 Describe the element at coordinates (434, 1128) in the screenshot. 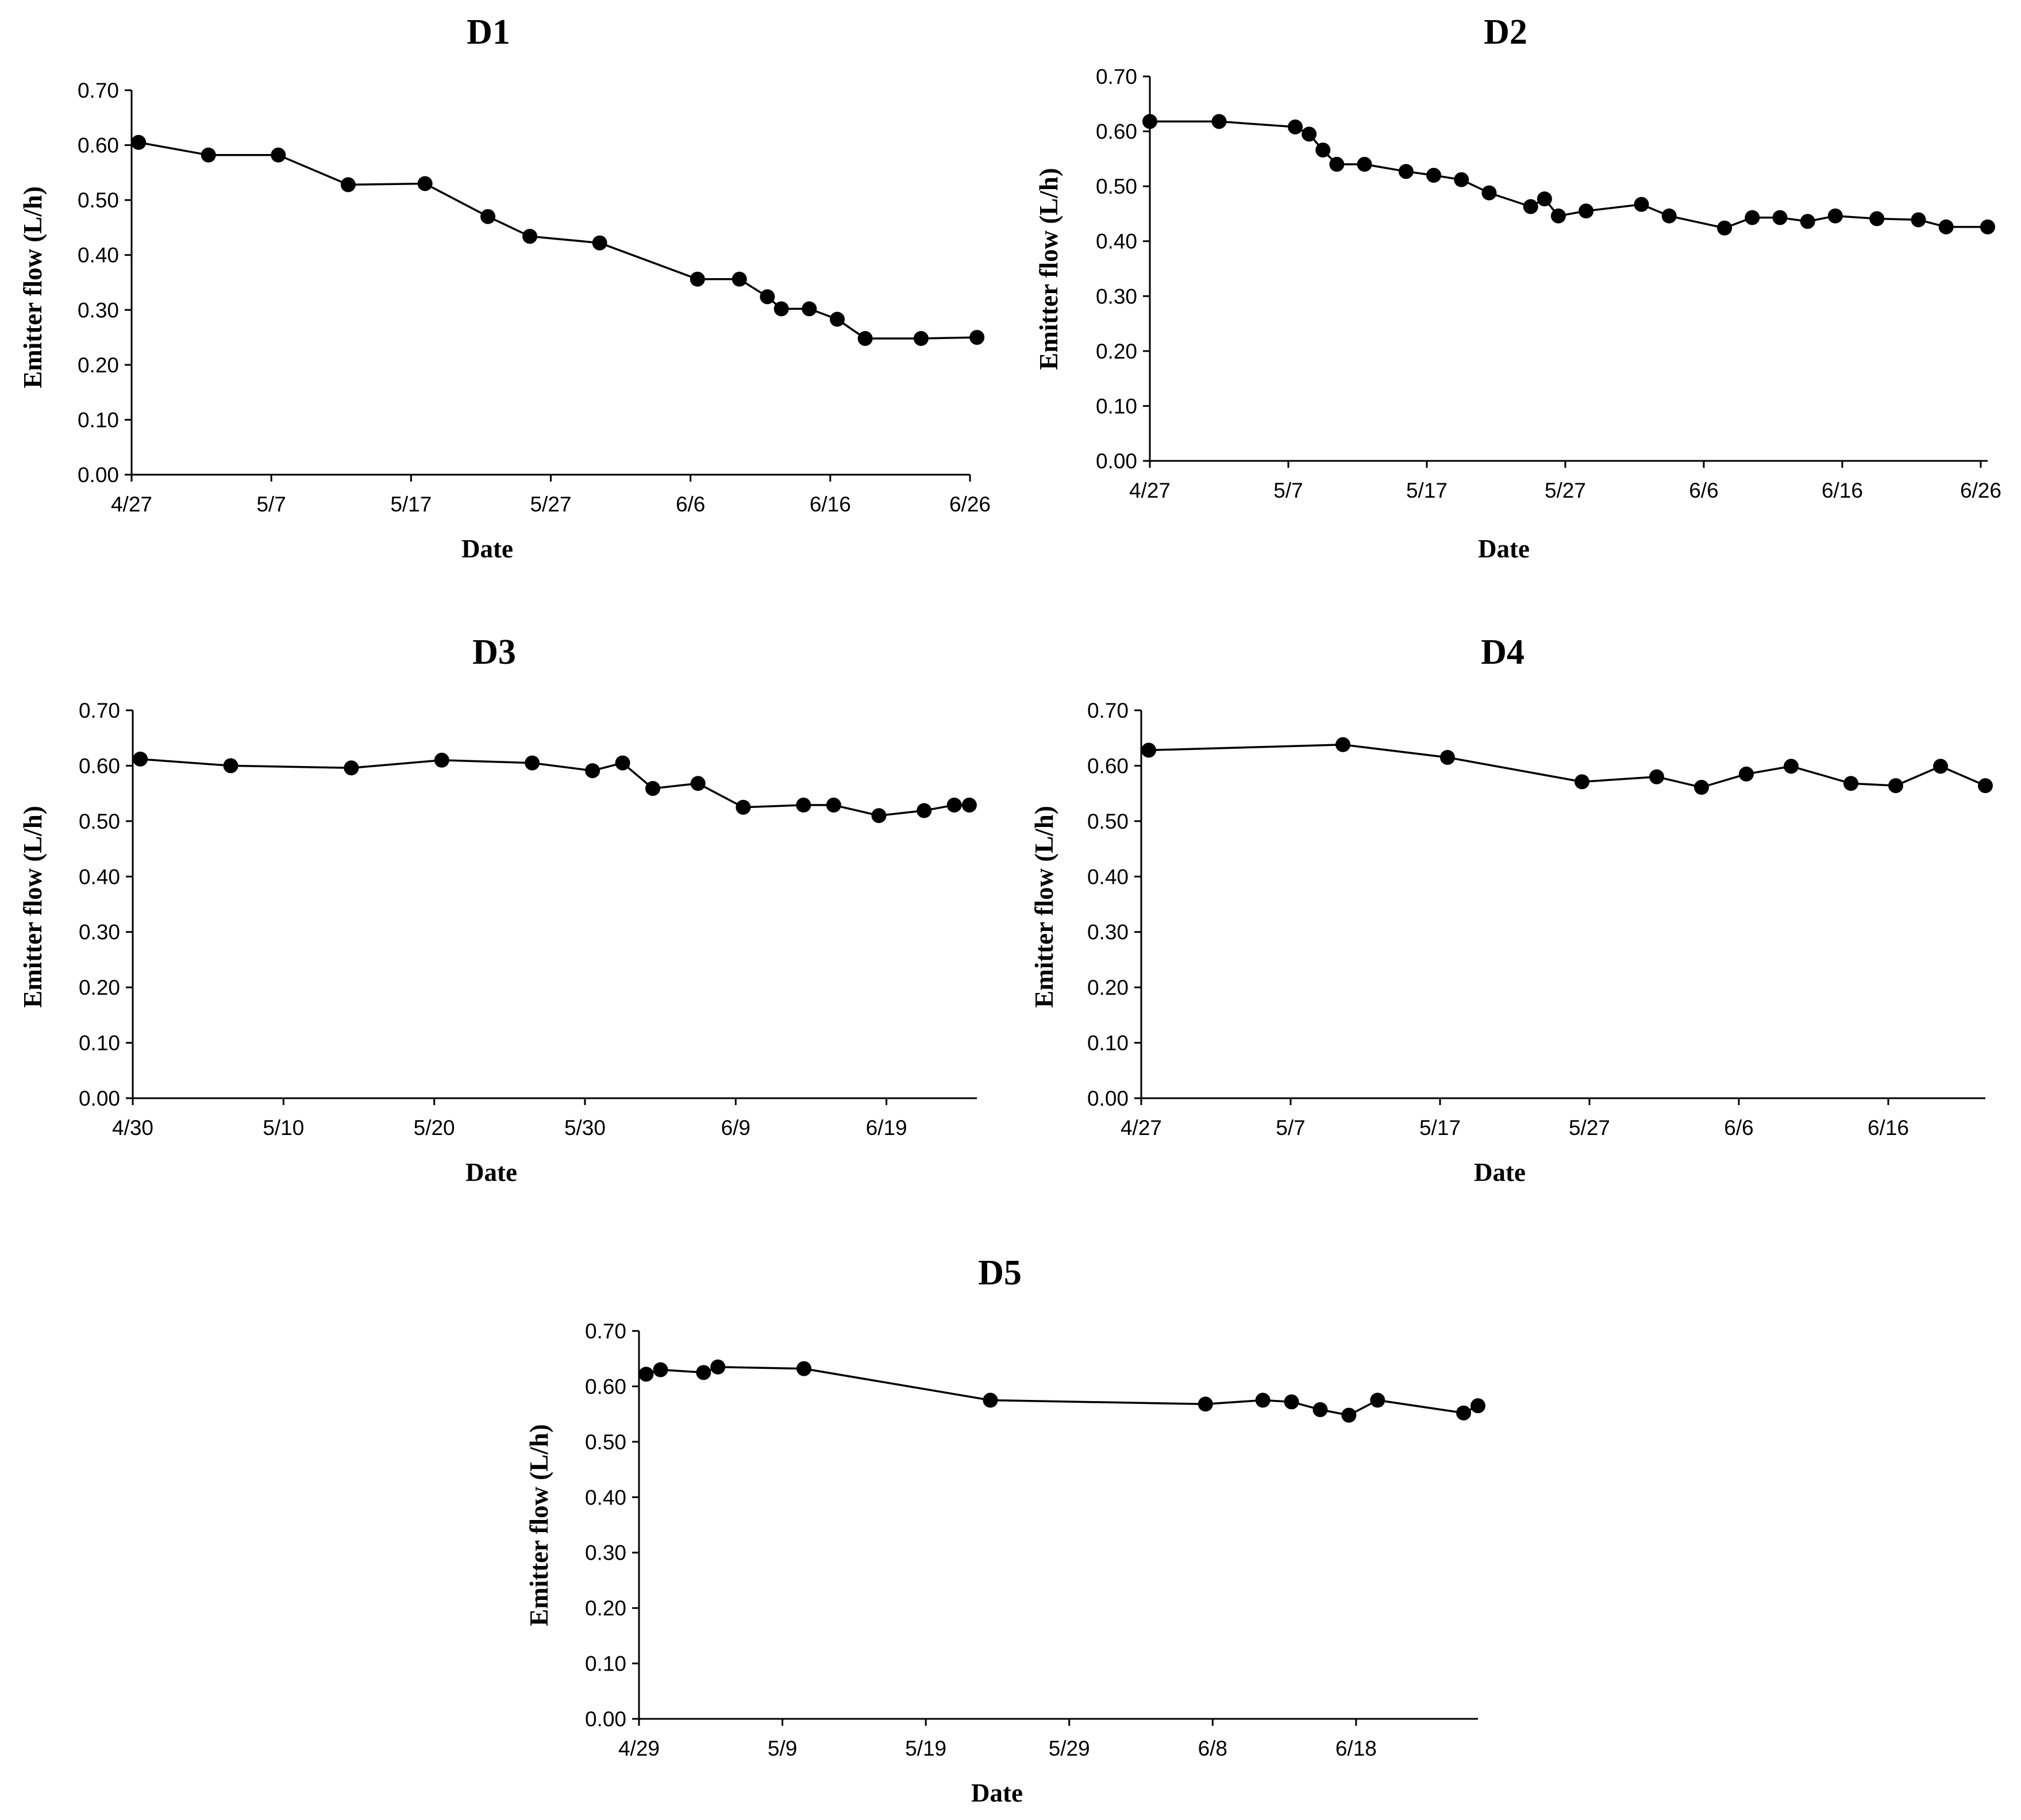

I see `x-tick-label: 5/20` at that location.